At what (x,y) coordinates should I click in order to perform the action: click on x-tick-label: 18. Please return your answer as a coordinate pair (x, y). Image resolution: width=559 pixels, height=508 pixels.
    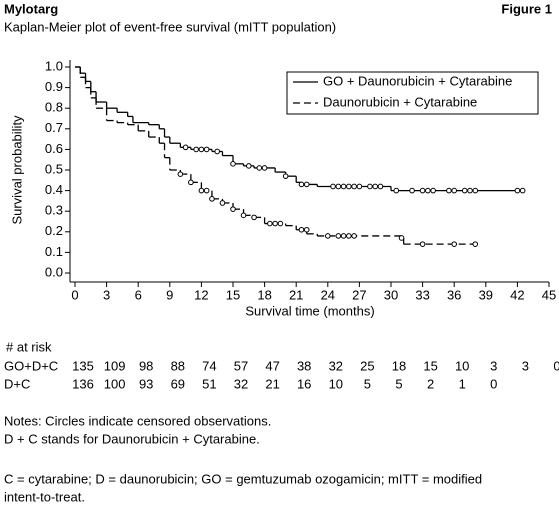
    Looking at the image, I should click on (264, 294).